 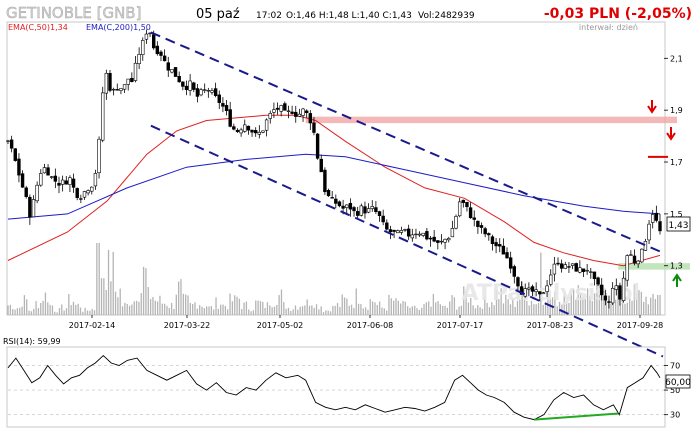 I want to click on up-arrow, so click(x=677, y=280).